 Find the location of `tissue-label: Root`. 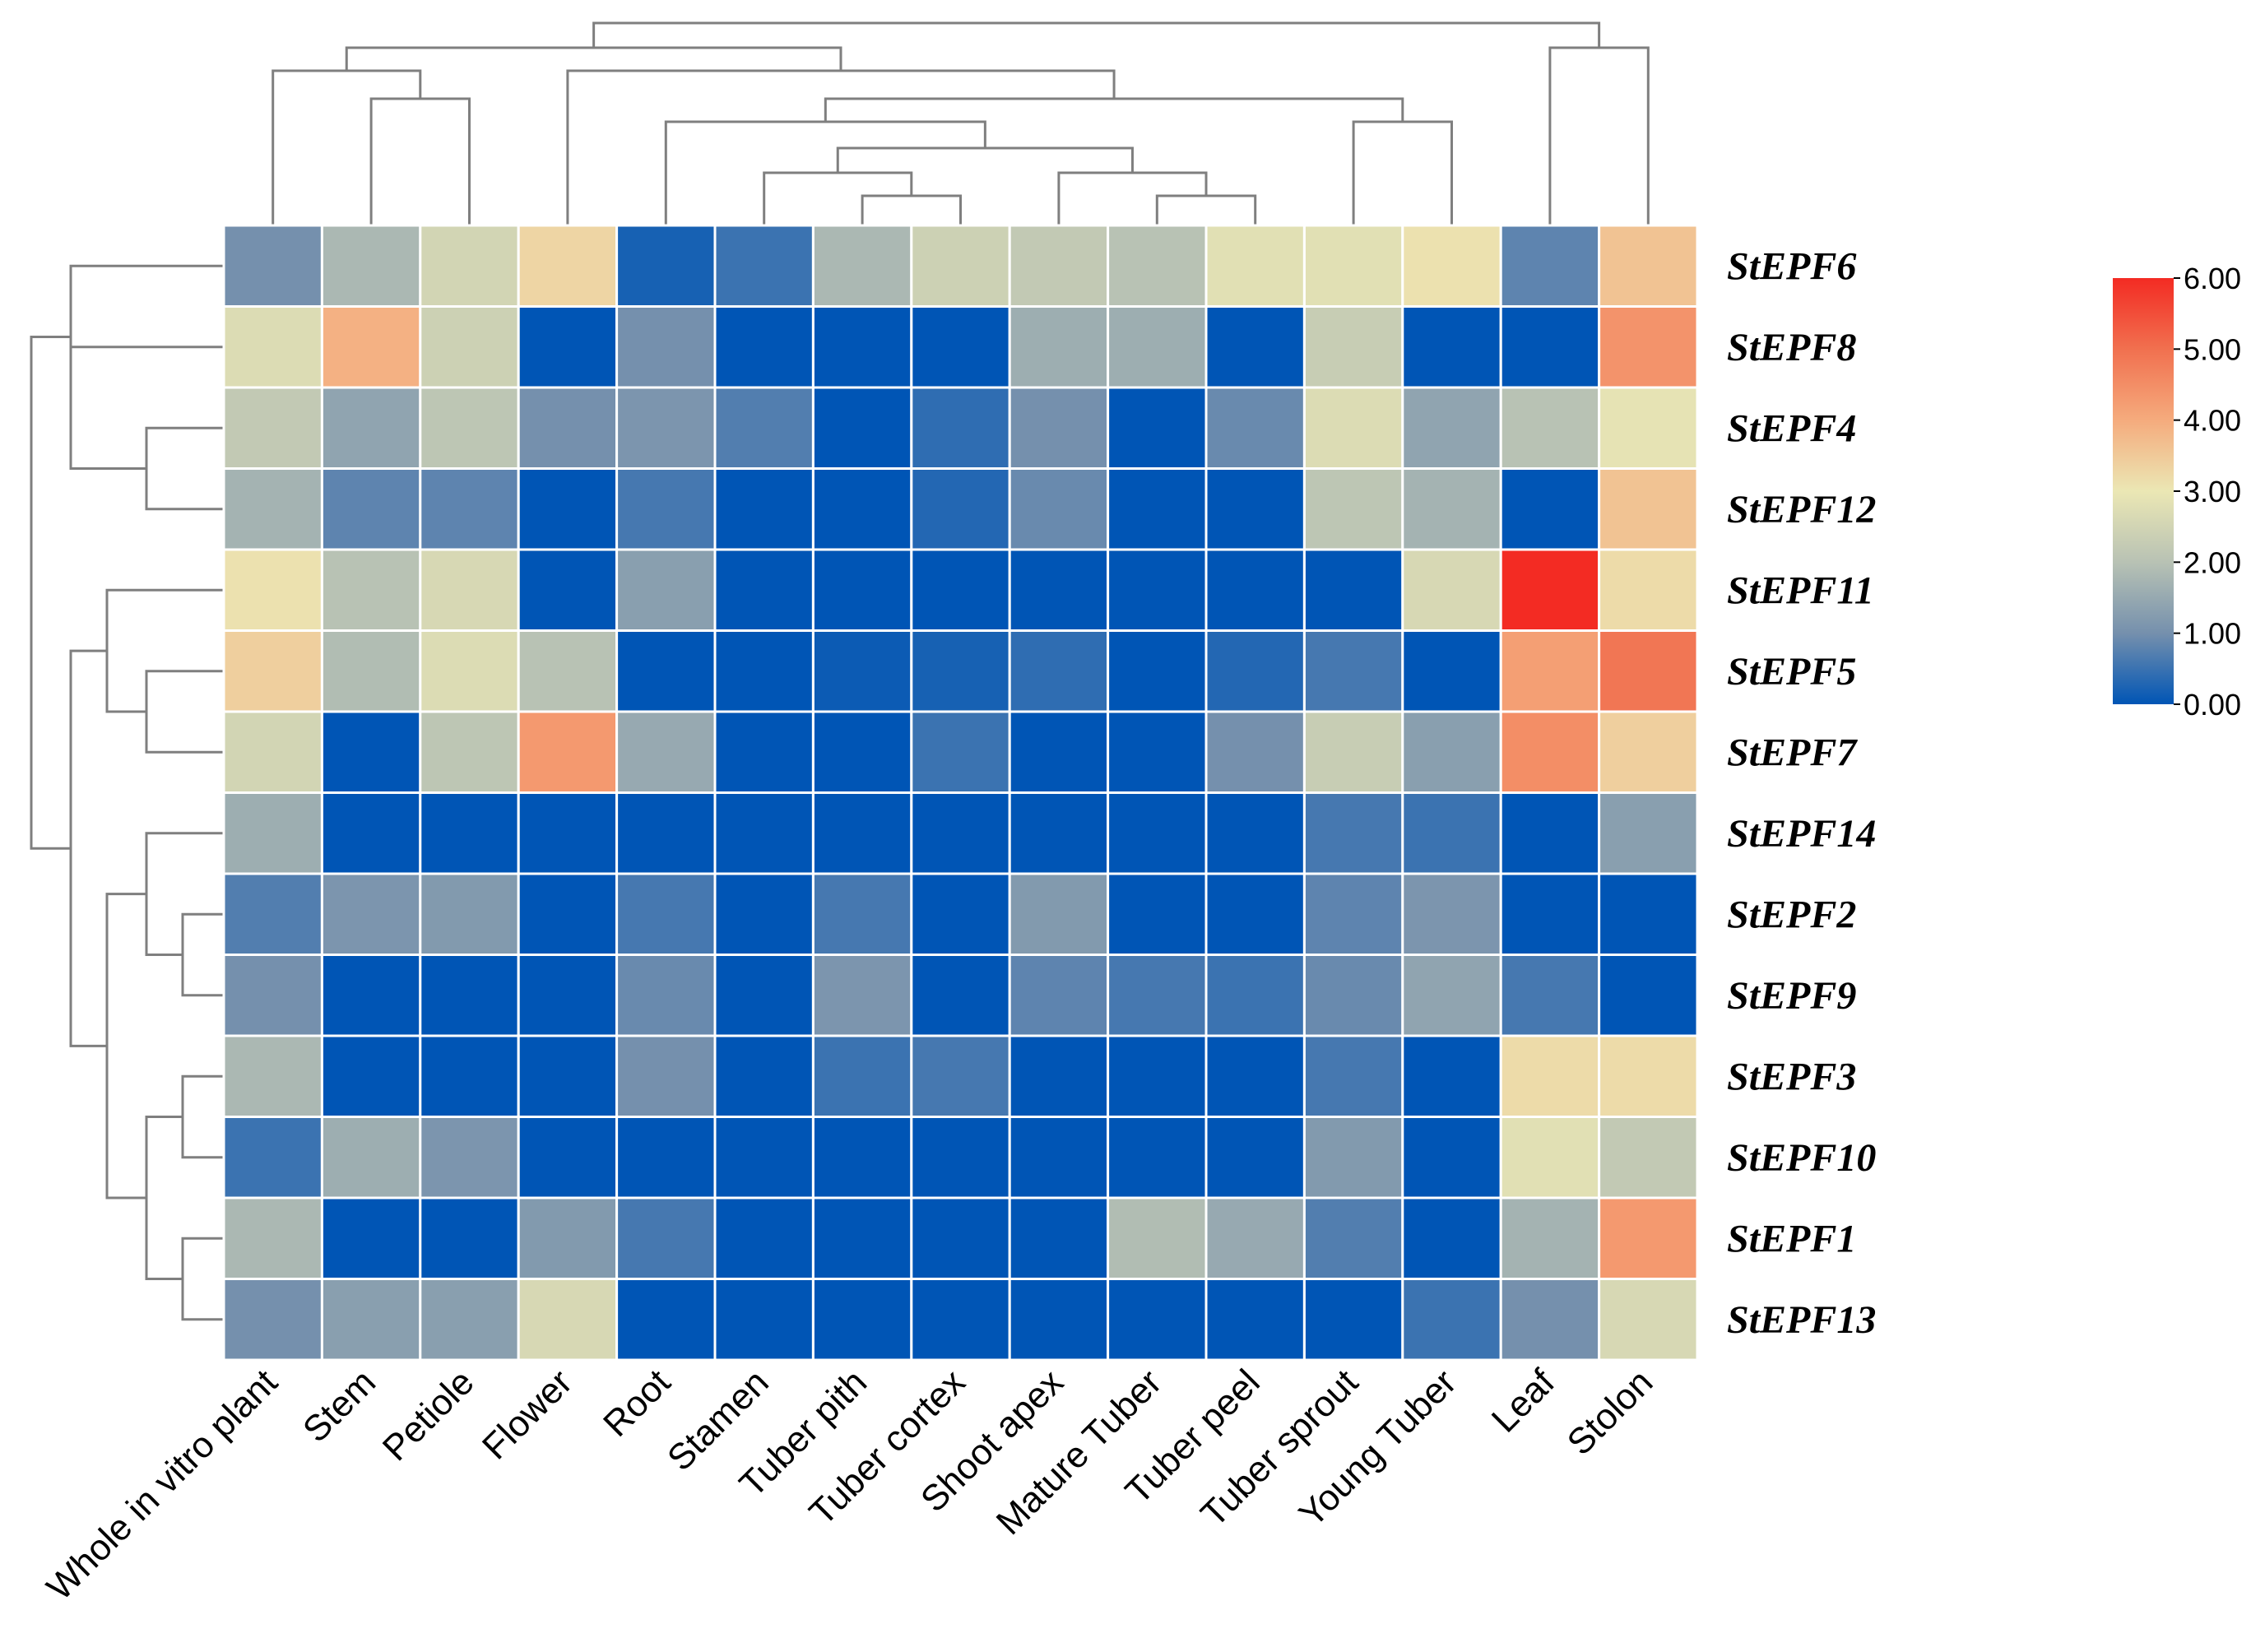

tissue-label: Root is located at coordinates (637, 1403).